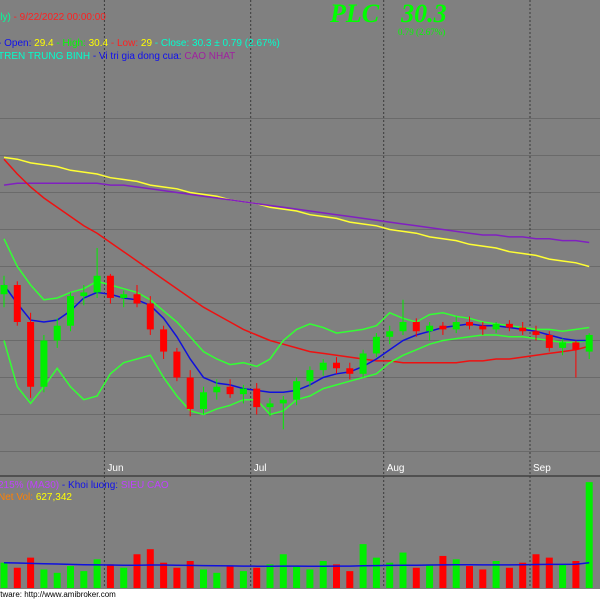 This screenshot has height=600, width=600. Describe the element at coordinates (396, 468) in the screenshot. I see `x-tick-label: Aug` at that location.